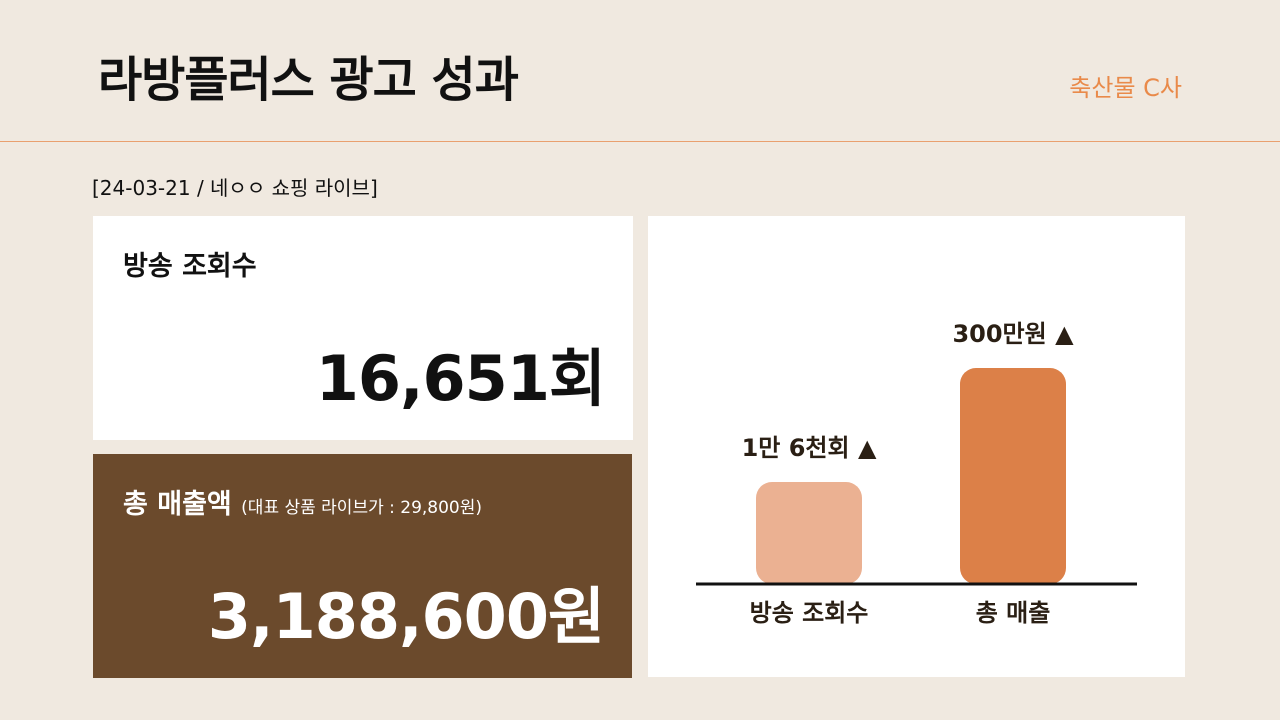 This screenshot has height=720, width=1280. Describe the element at coordinates (406, 616) in the screenshot. I see `card-value: 3,188,600원` at that location.